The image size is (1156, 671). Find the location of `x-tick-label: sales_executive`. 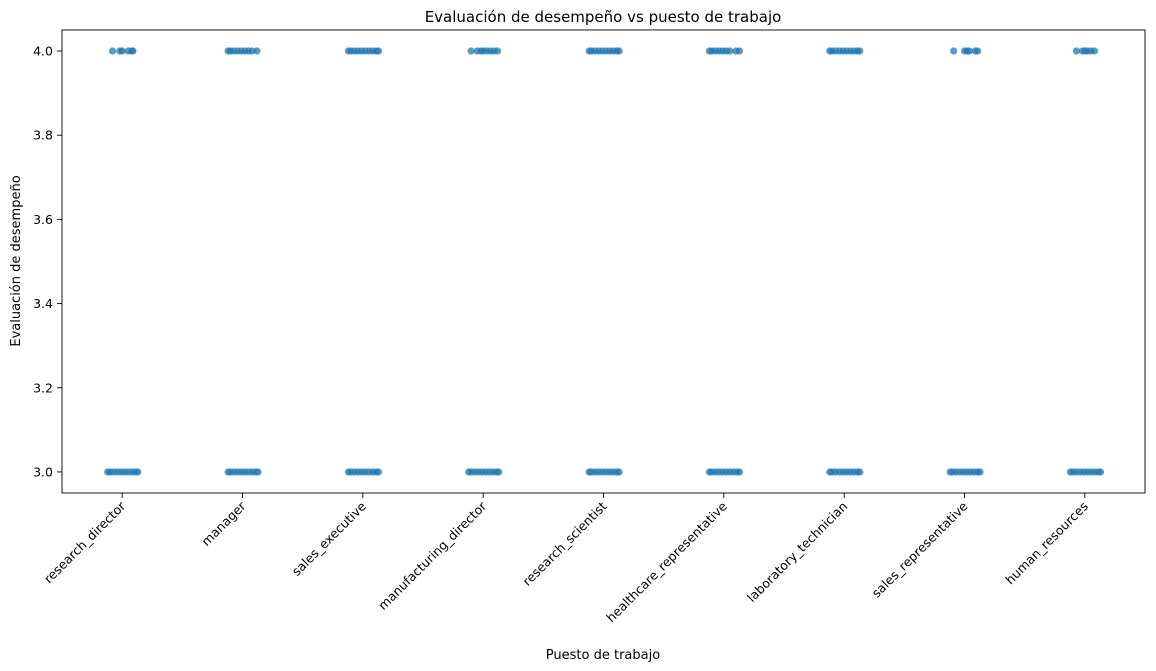

x-tick-label: sales_executive is located at coordinates (329, 538).